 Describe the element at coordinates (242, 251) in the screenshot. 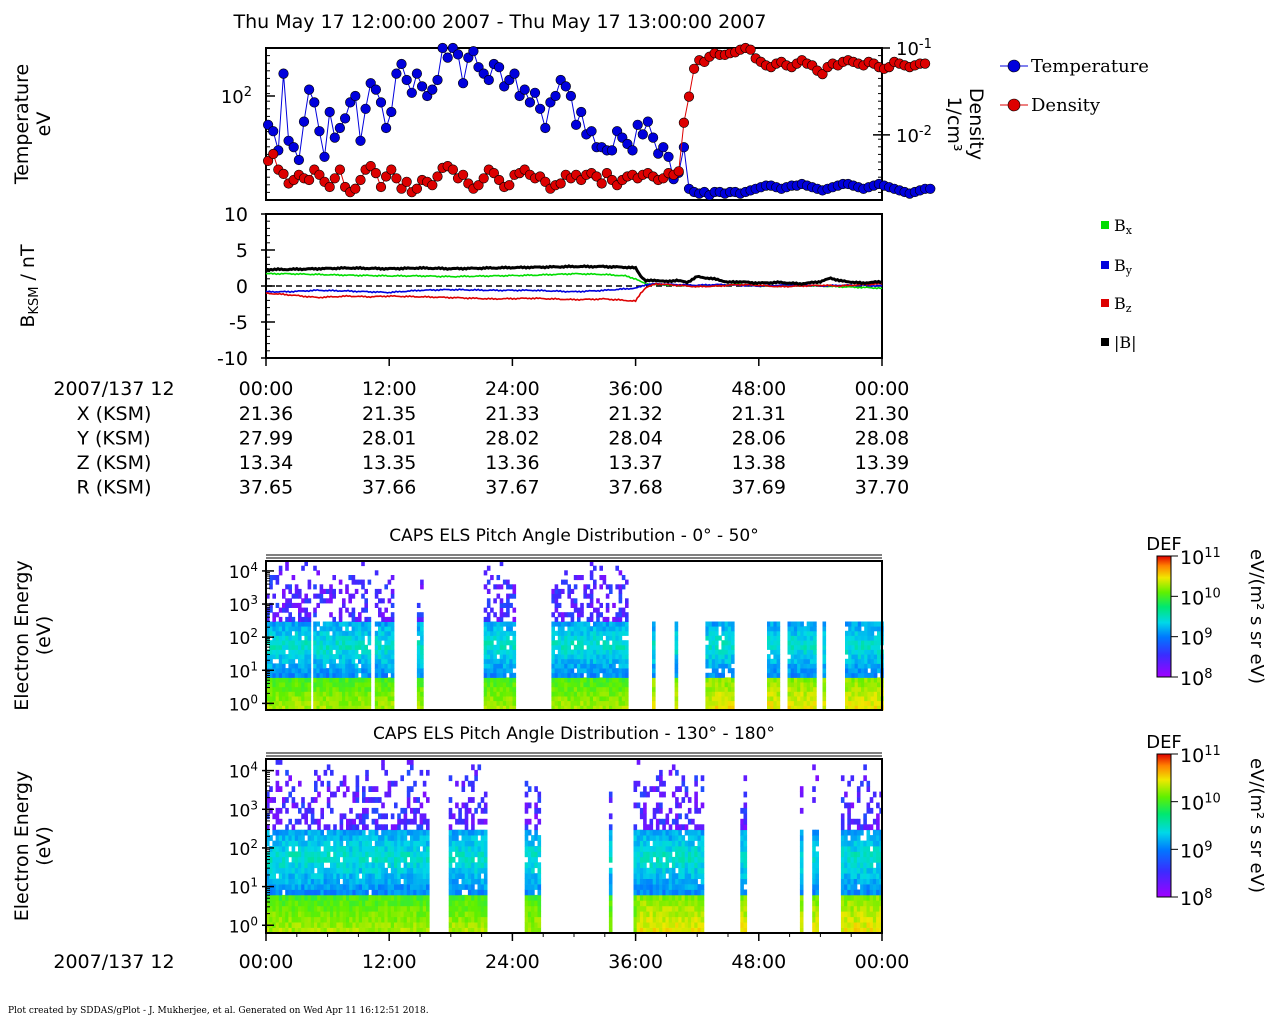

I see `mag-tick-label: 5` at that location.